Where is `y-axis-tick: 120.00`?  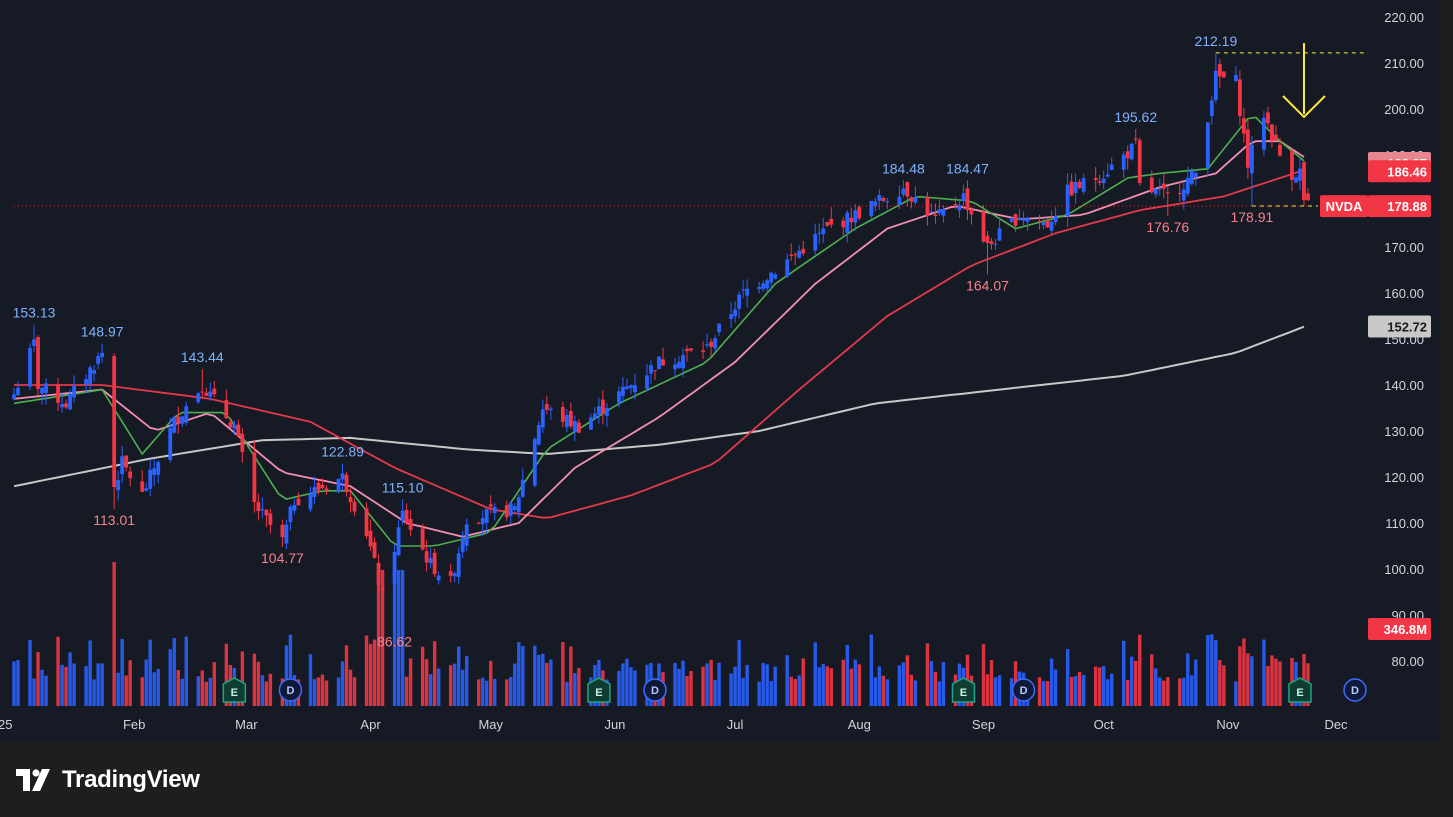 y-axis-tick: 120.00 is located at coordinates (1404, 477).